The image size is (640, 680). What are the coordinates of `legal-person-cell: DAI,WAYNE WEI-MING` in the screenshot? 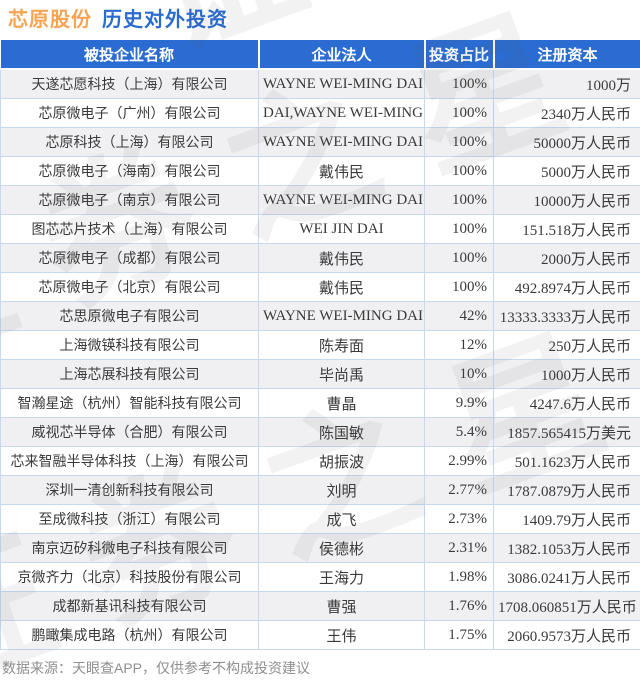 It's located at (341, 113).